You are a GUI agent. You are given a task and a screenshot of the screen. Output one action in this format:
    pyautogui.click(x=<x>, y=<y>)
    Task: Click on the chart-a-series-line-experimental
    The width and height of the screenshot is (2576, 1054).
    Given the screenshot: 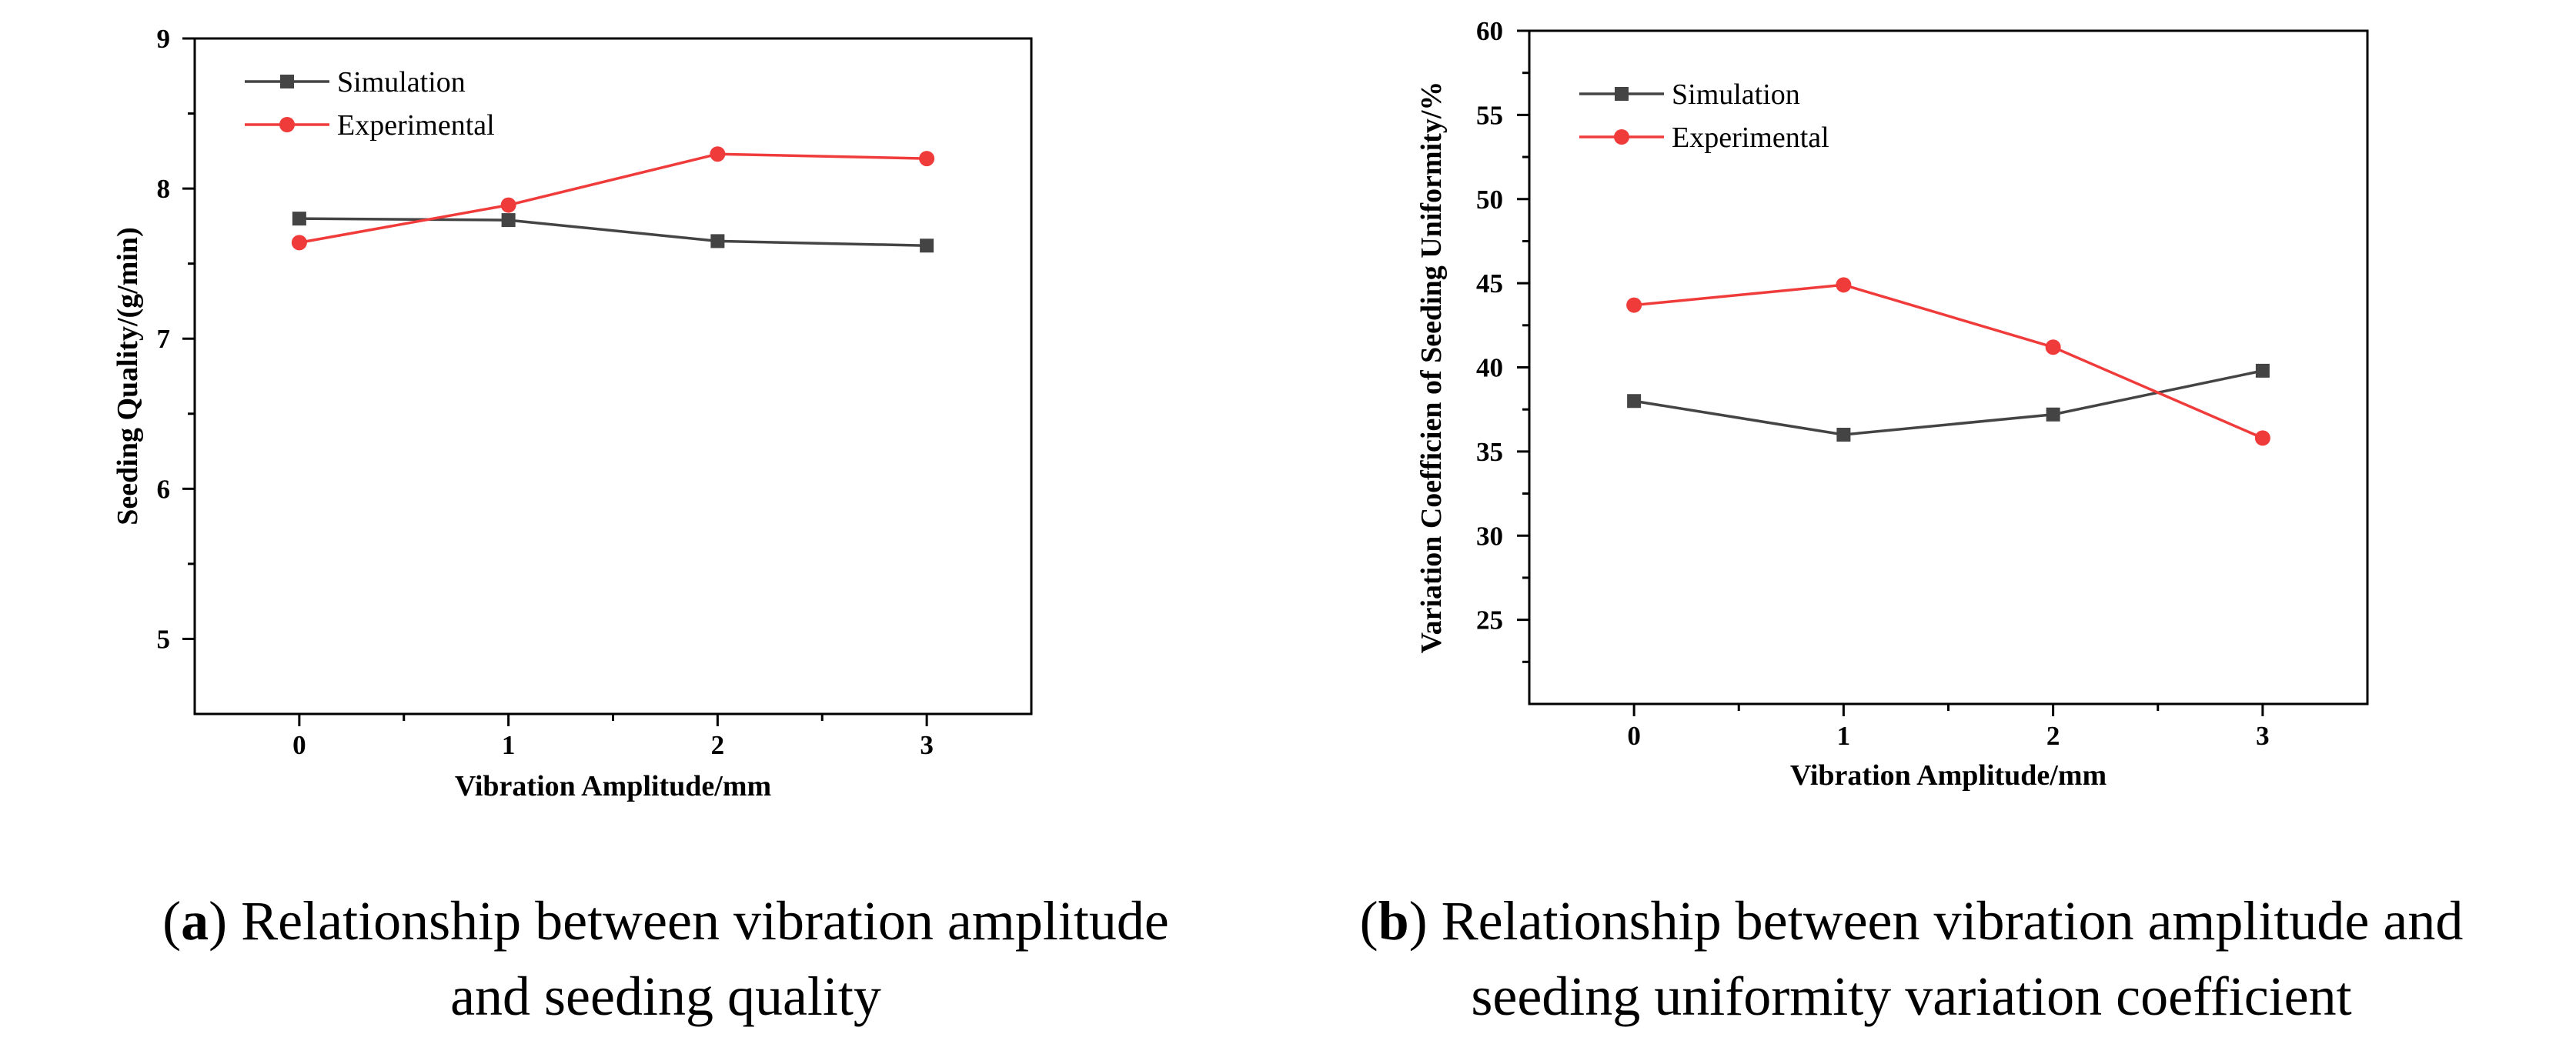 What is the action you would take?
    pyautogui.click(x=613, y=198)
    